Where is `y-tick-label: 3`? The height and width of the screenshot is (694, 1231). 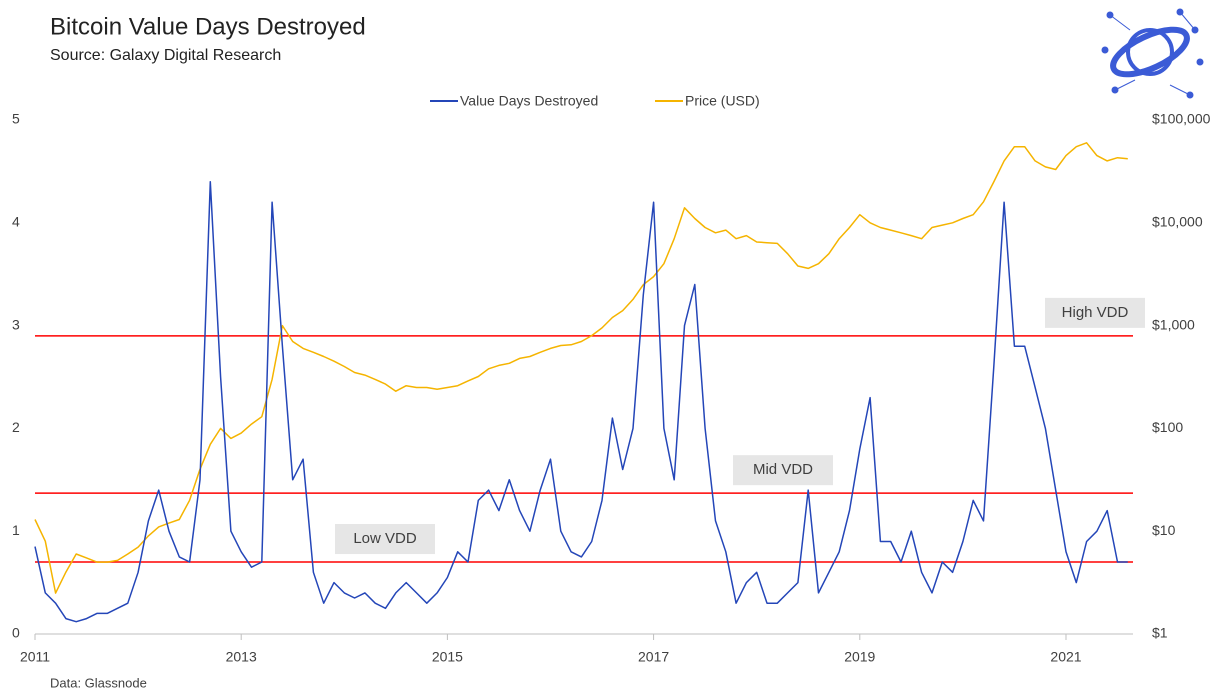 y-tick-label: 3 is located at coordinates (16, 324).